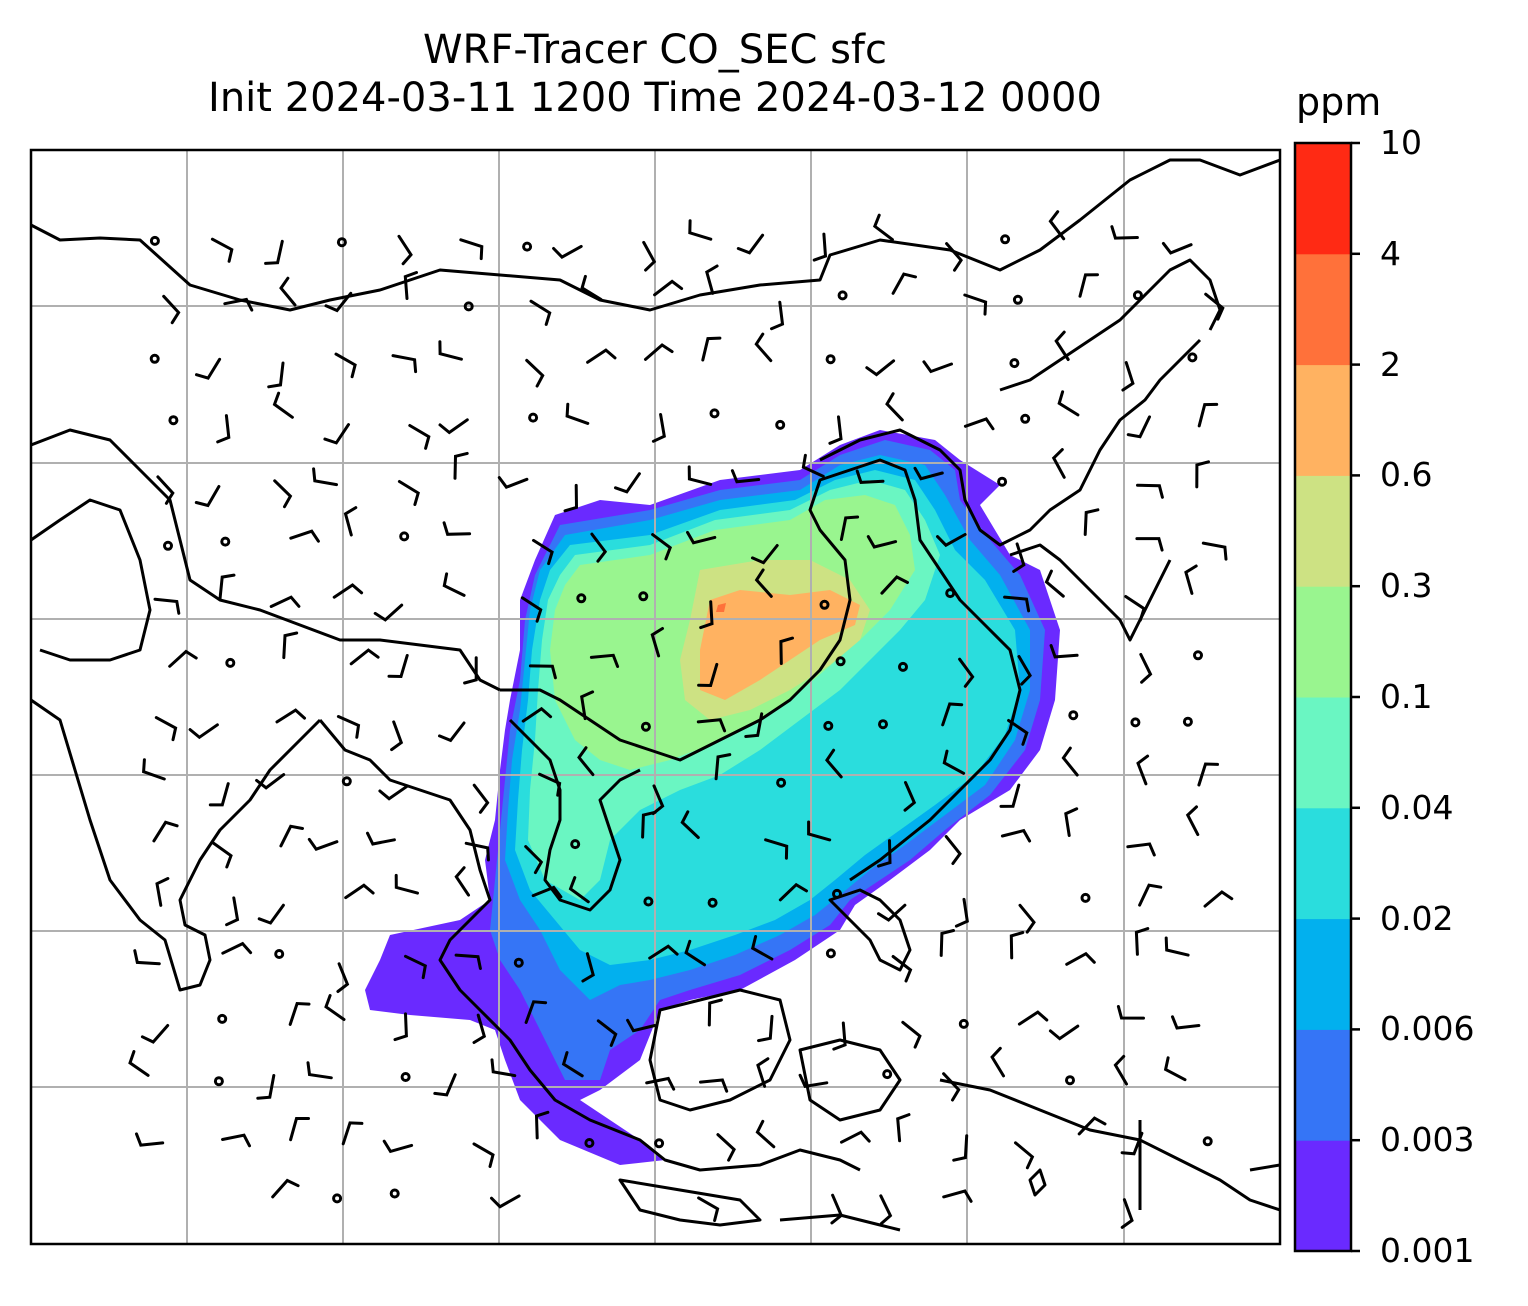 The width and height of the screenshot is (1528, 1306). Describe the element at coordinates (1417, 918) in the screenshot. I see `colorbar-tick-label: 0.02` at that location.